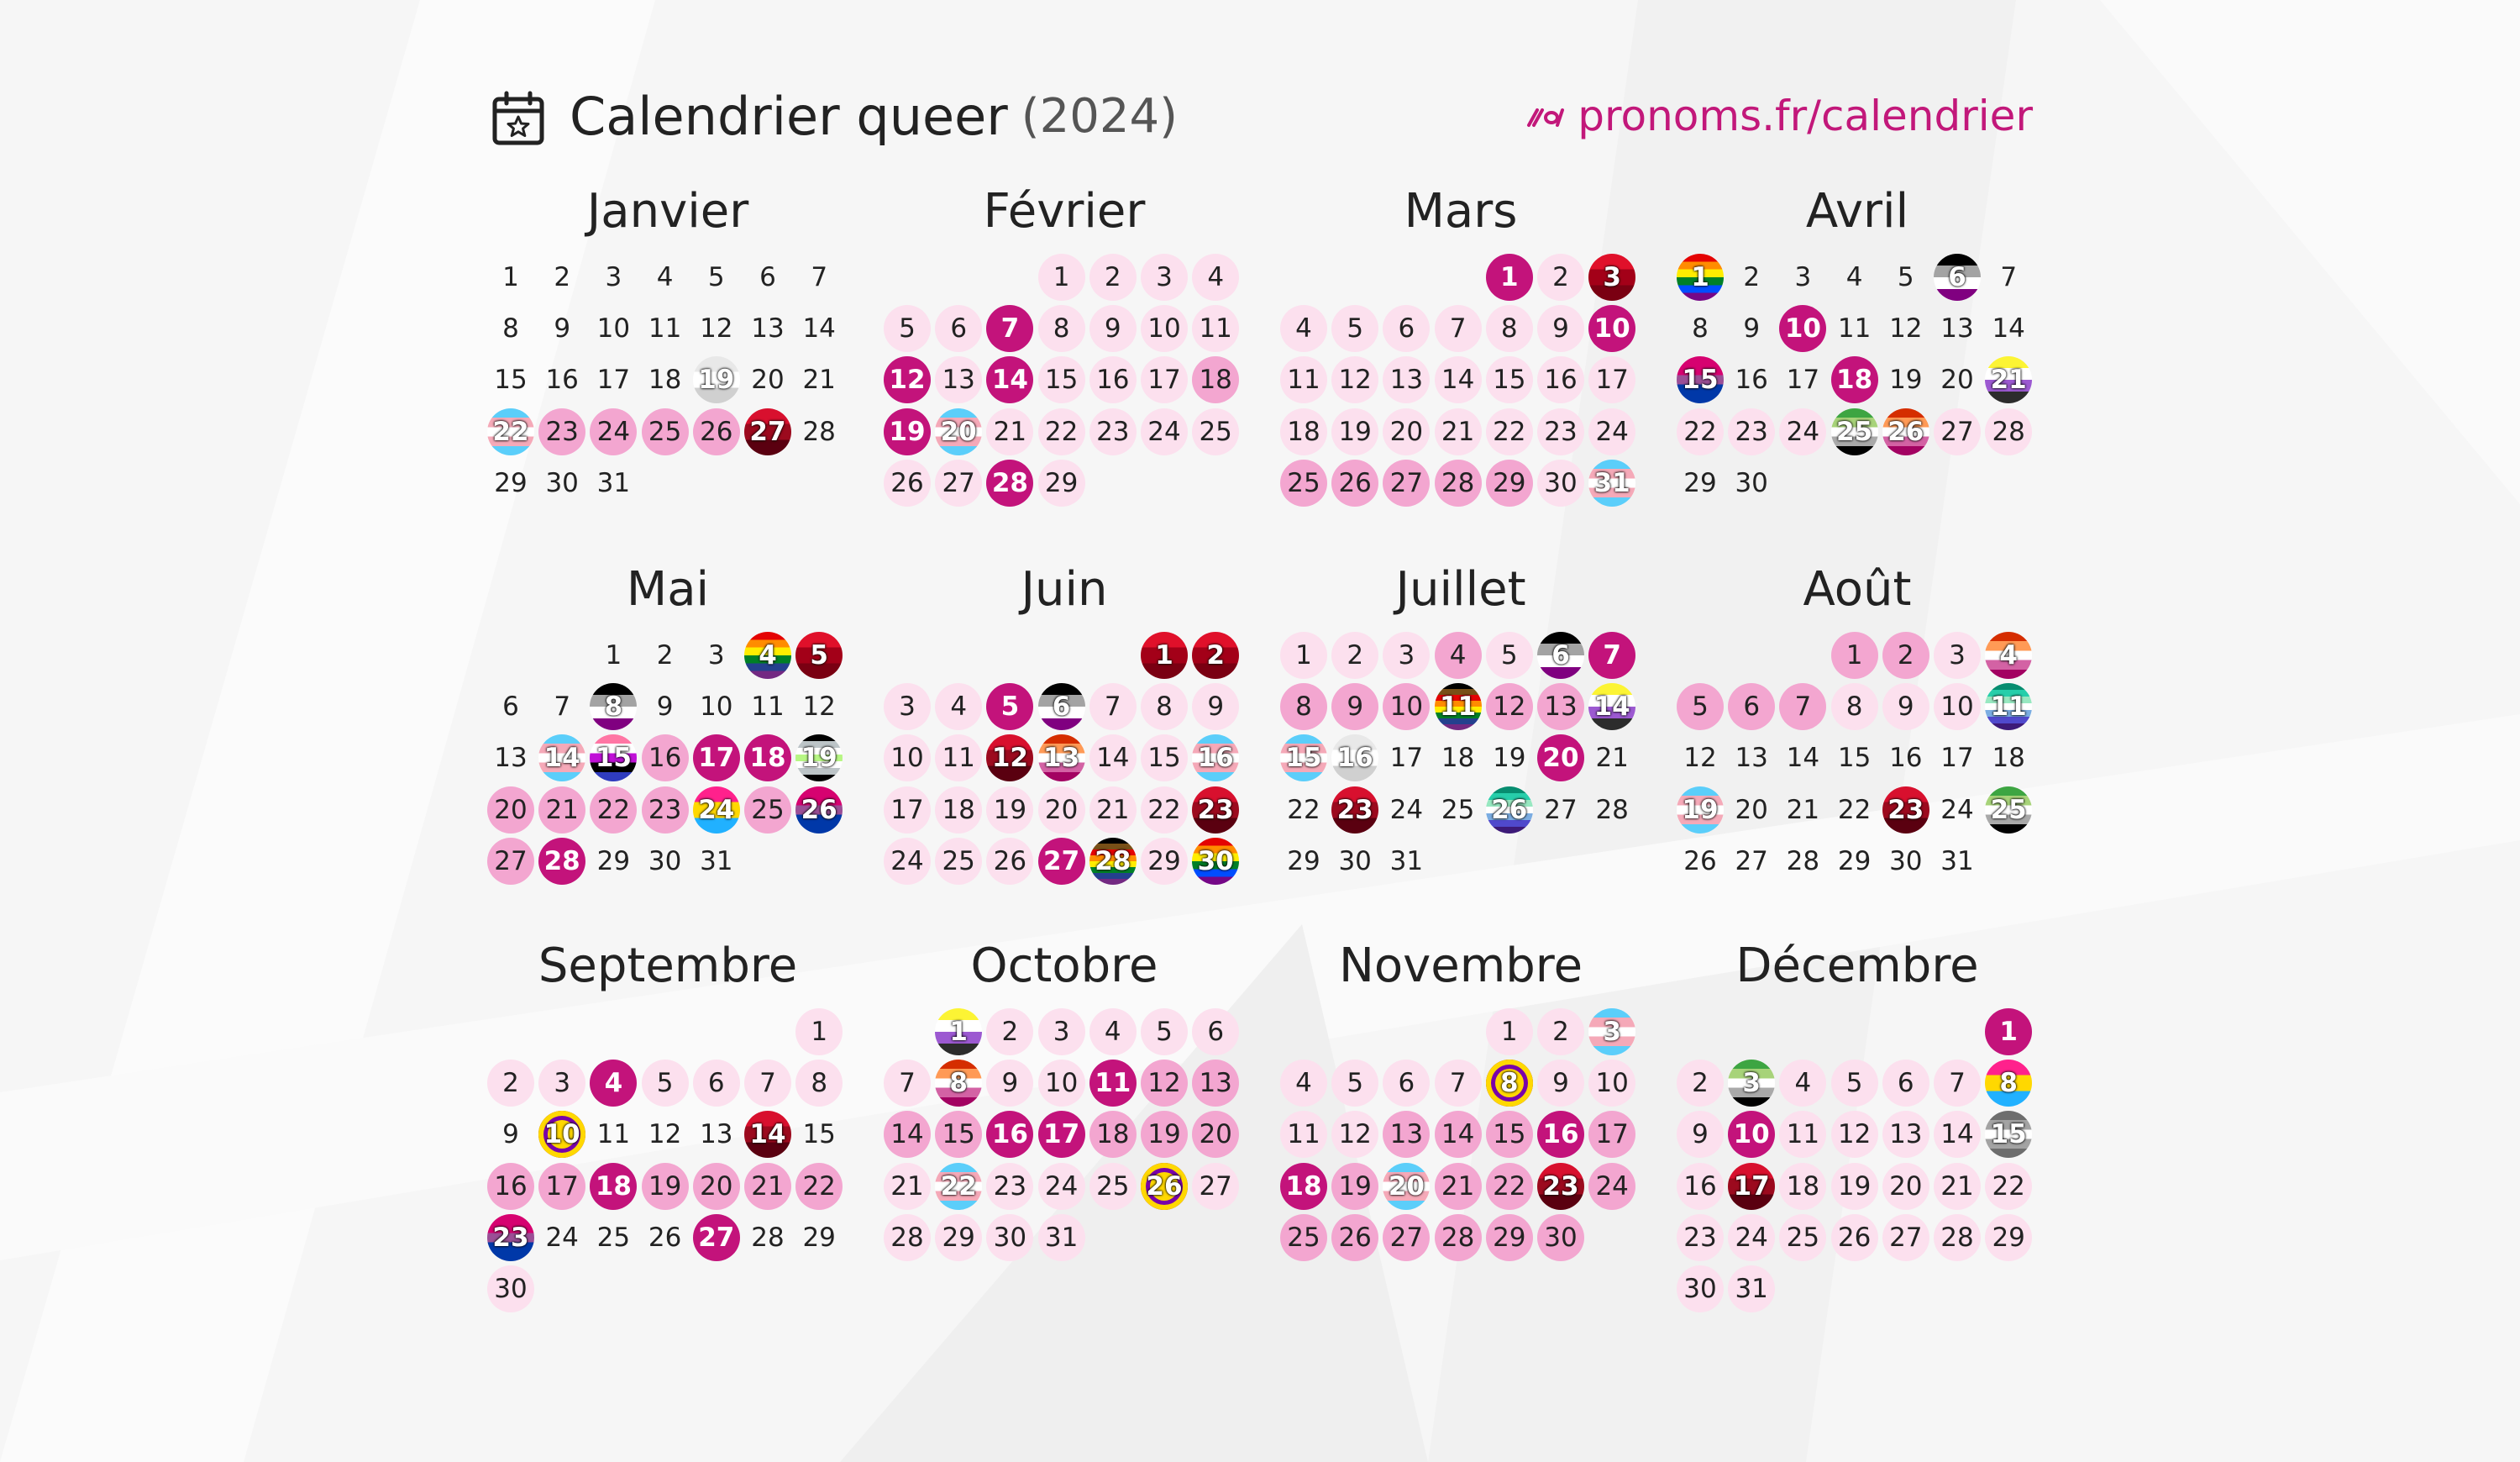 This screenshot has height=1462, width=2520. What do you see at coordinates (907, 861) in the screenshot?
I see `day-cell: 24` at bounding box center [907, 861].